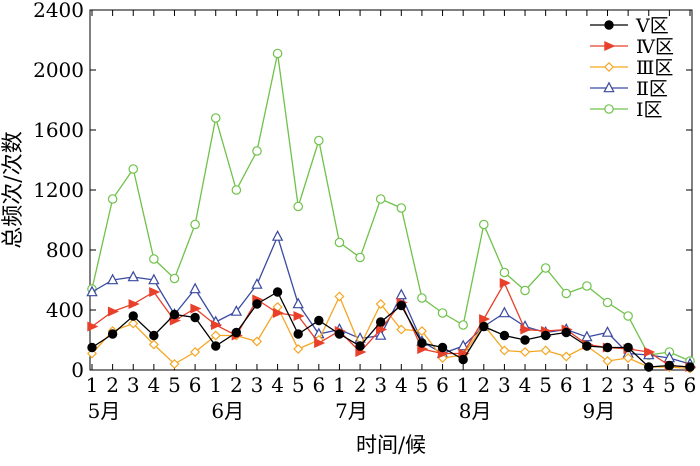 This screenshot has height=466, width=700. Describe the element at coordinates (629, 26) in the screenshot. I see `legend-item: Ⅴ区` at that location.